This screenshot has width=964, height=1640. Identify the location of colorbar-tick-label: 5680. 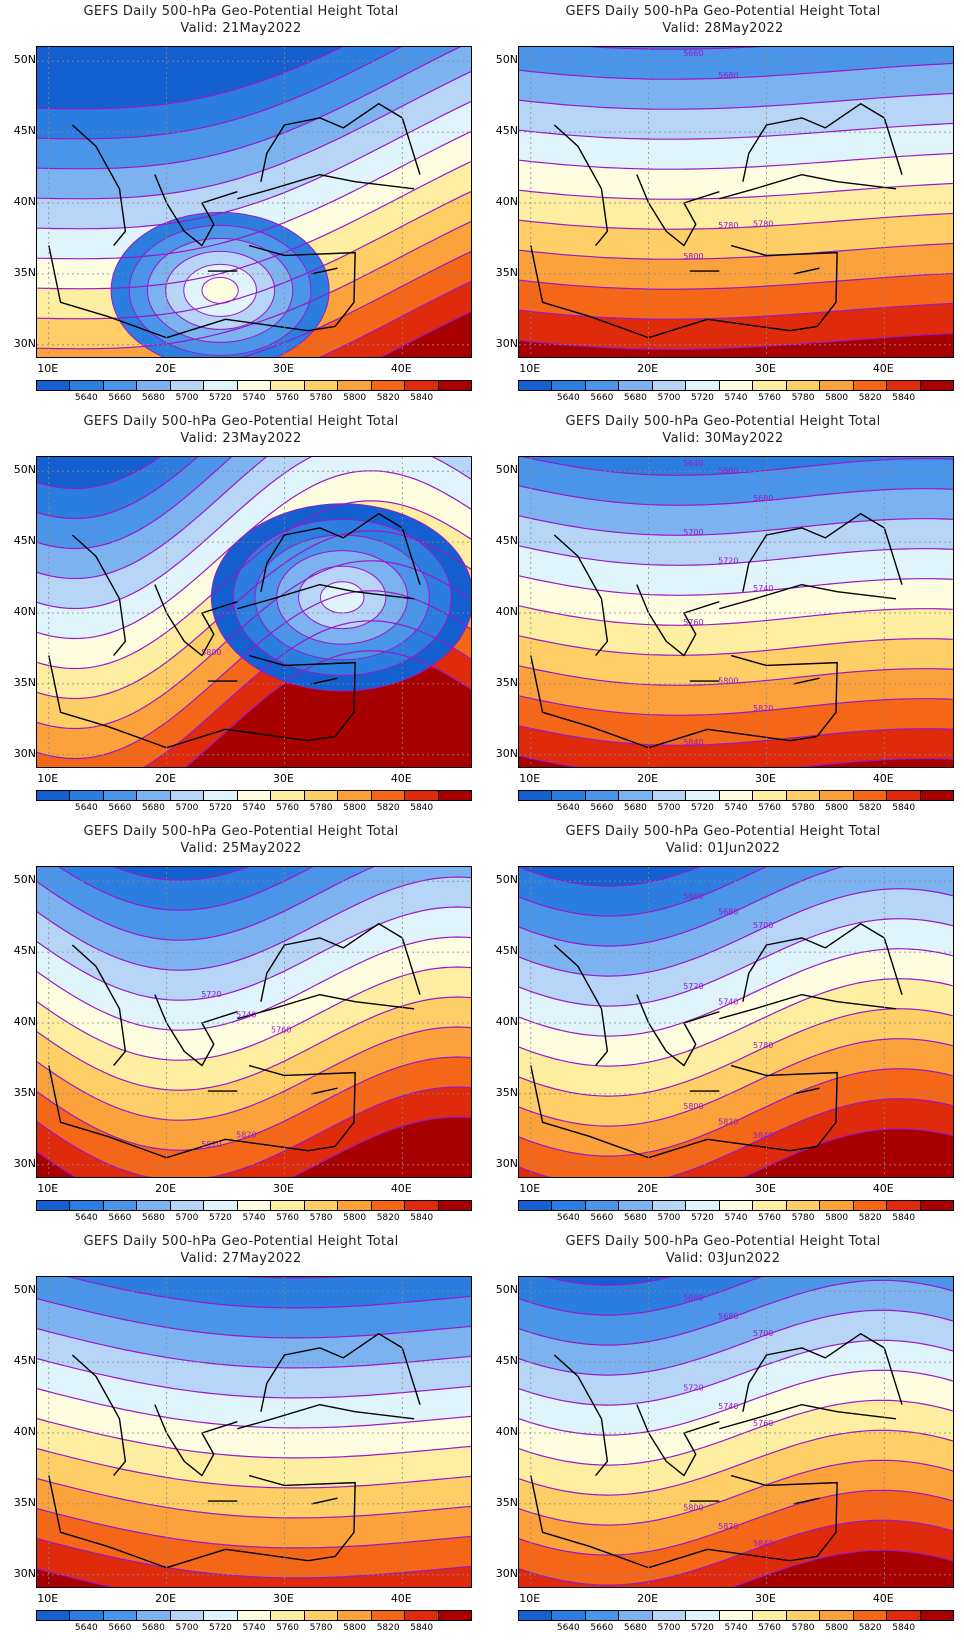
(153, 808).